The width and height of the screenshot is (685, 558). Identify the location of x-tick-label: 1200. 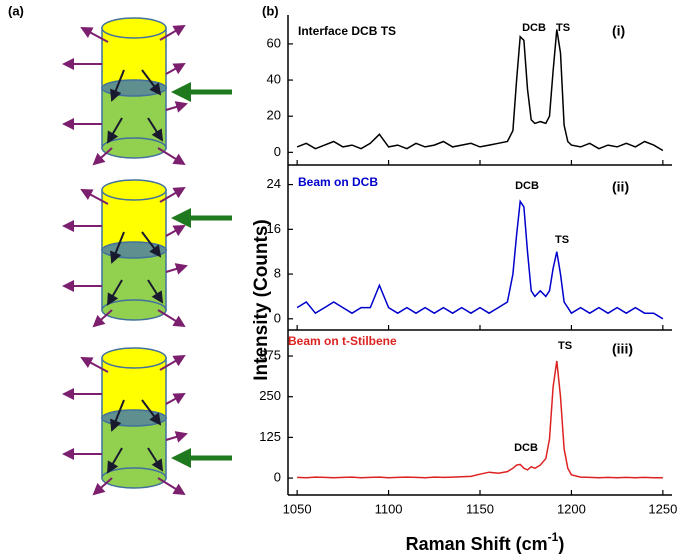
(571, 508).